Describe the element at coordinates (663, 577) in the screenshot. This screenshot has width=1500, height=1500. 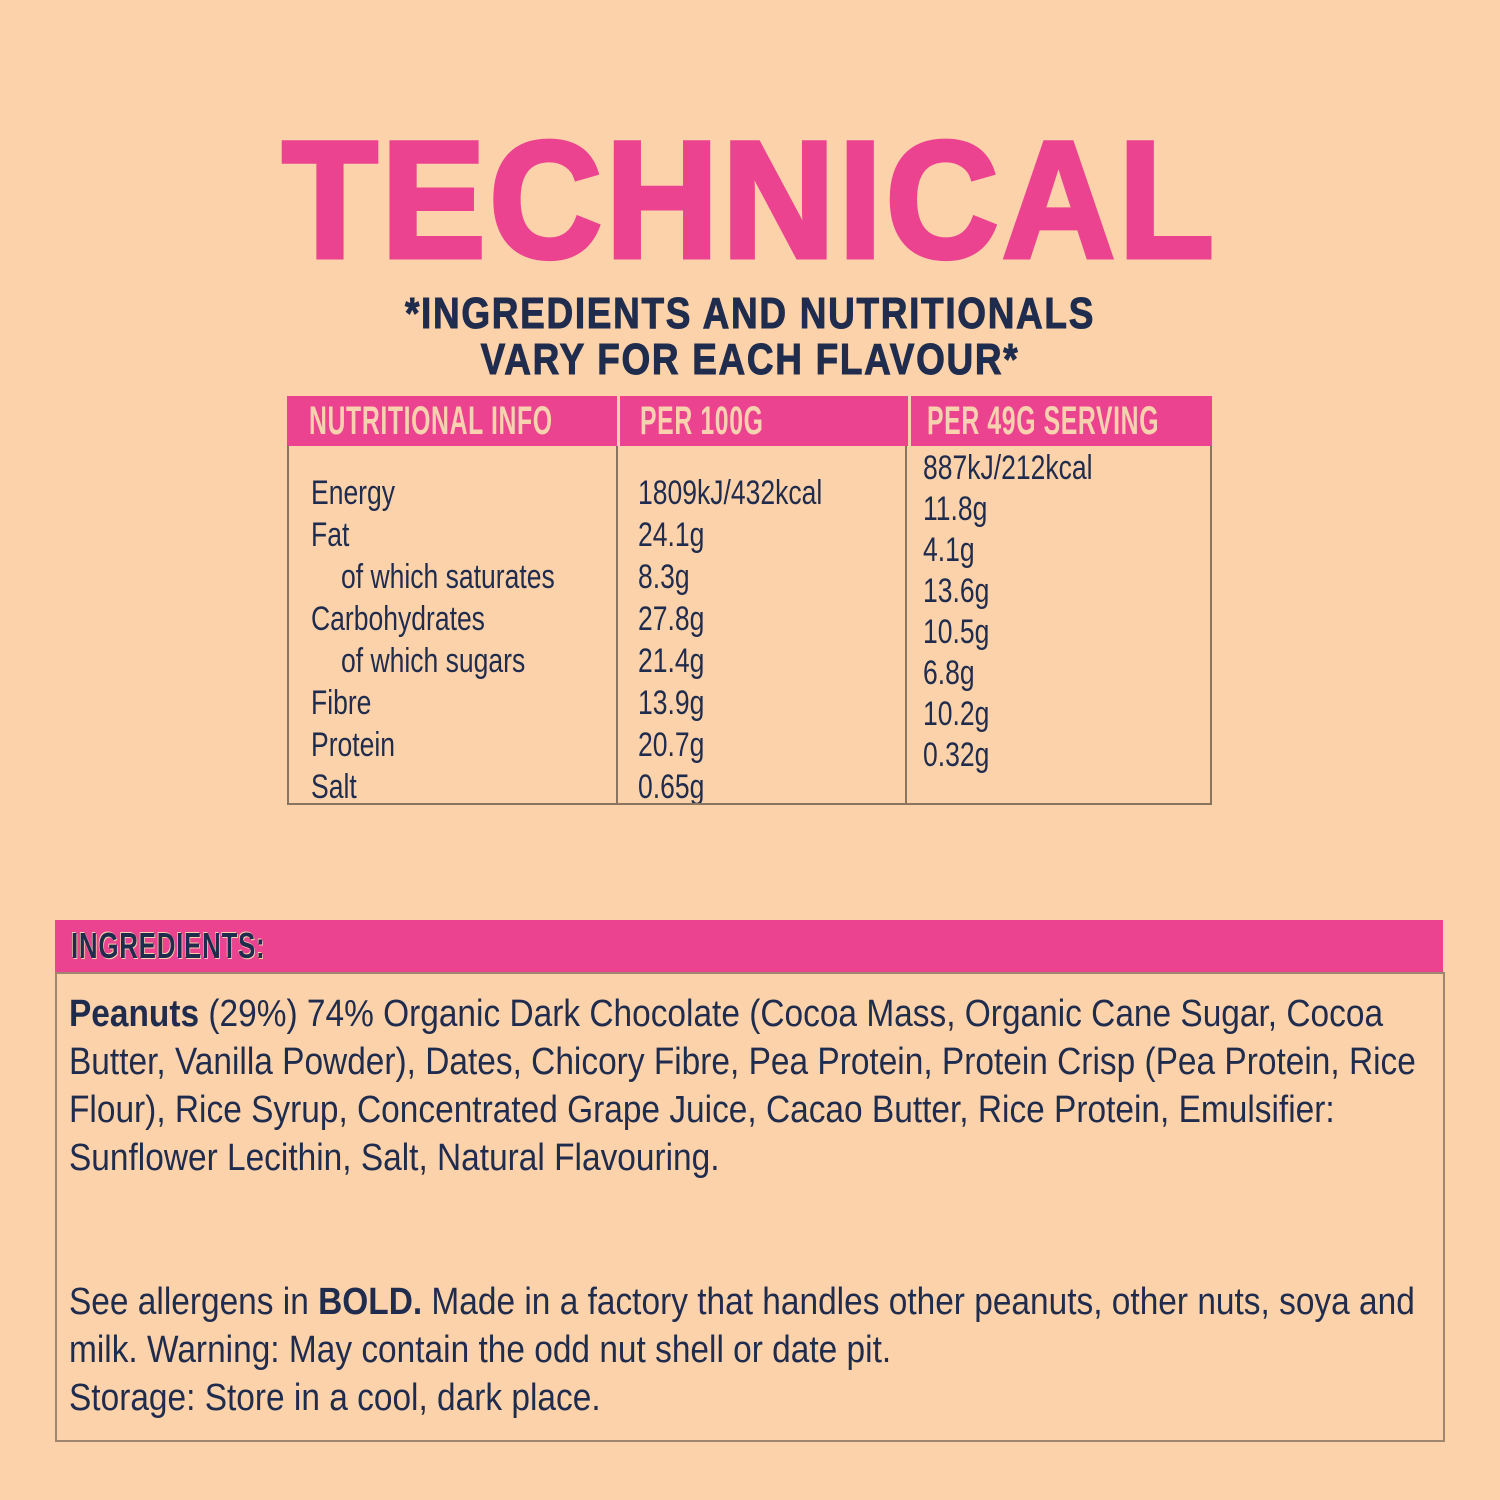
I see `table-cell-per-100g: 8.3g` at that location.